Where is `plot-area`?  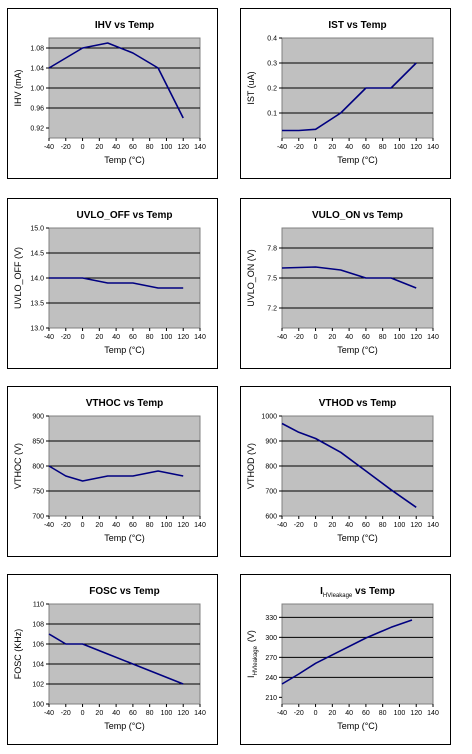 plot-area is located at coordinates (357, 654).